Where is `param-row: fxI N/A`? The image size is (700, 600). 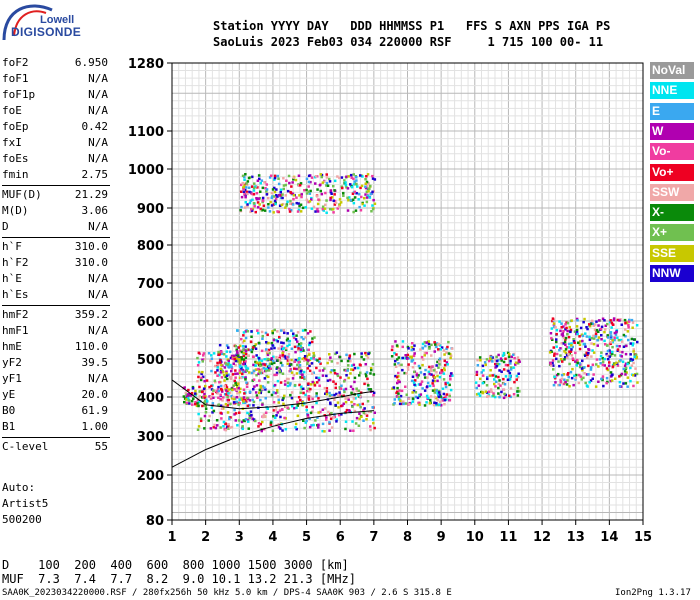 param-row: fxI N/A is located at coordinates (55, 144).